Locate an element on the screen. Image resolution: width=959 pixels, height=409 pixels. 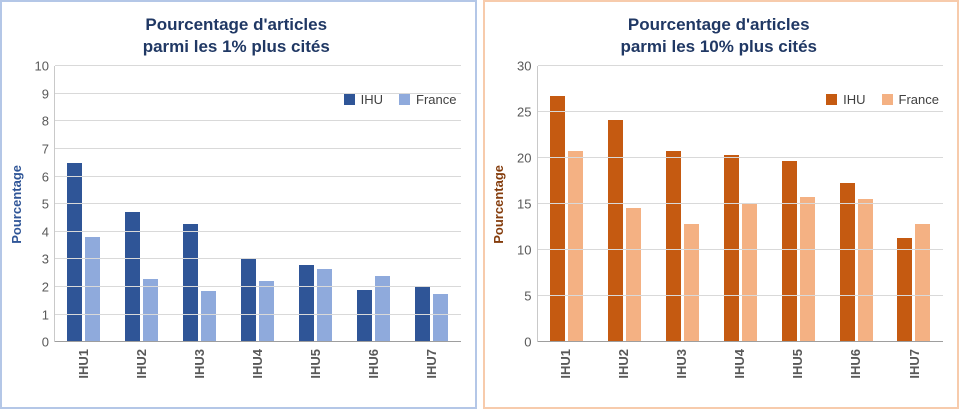
legend-item-France: France is located at coordinates (428, 100).